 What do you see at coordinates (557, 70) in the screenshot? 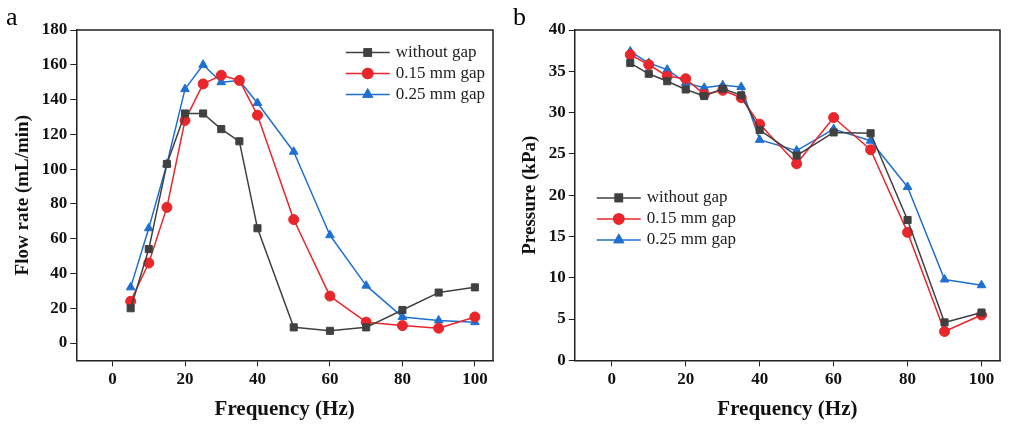
I see `y-tick-label: 35` at bounding box center [557, 70].